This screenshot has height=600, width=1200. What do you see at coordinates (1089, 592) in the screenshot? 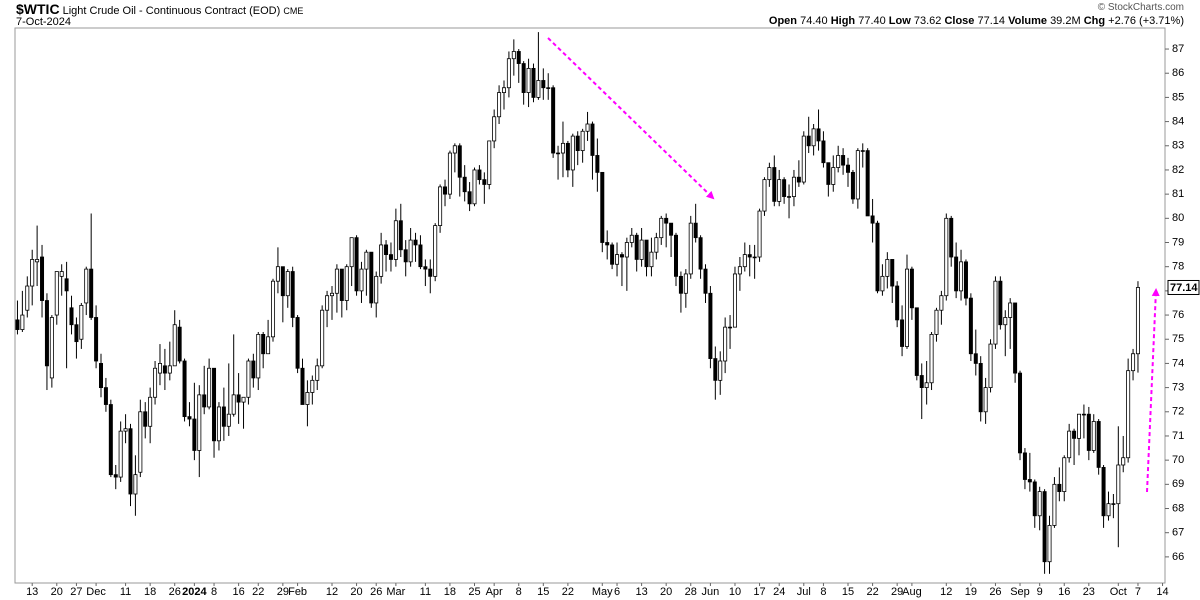
I see `x-tick-label: 23` at bounding box center [1089, 592].